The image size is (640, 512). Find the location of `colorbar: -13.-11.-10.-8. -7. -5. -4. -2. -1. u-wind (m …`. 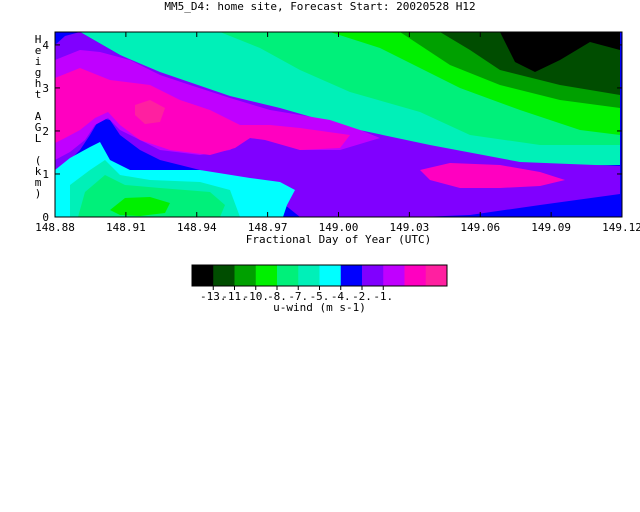

colorbar: -13.-11.-10.-8. -7. -5. -4. -2. -1. u-wind (m … is located at coordinates (319, 289).